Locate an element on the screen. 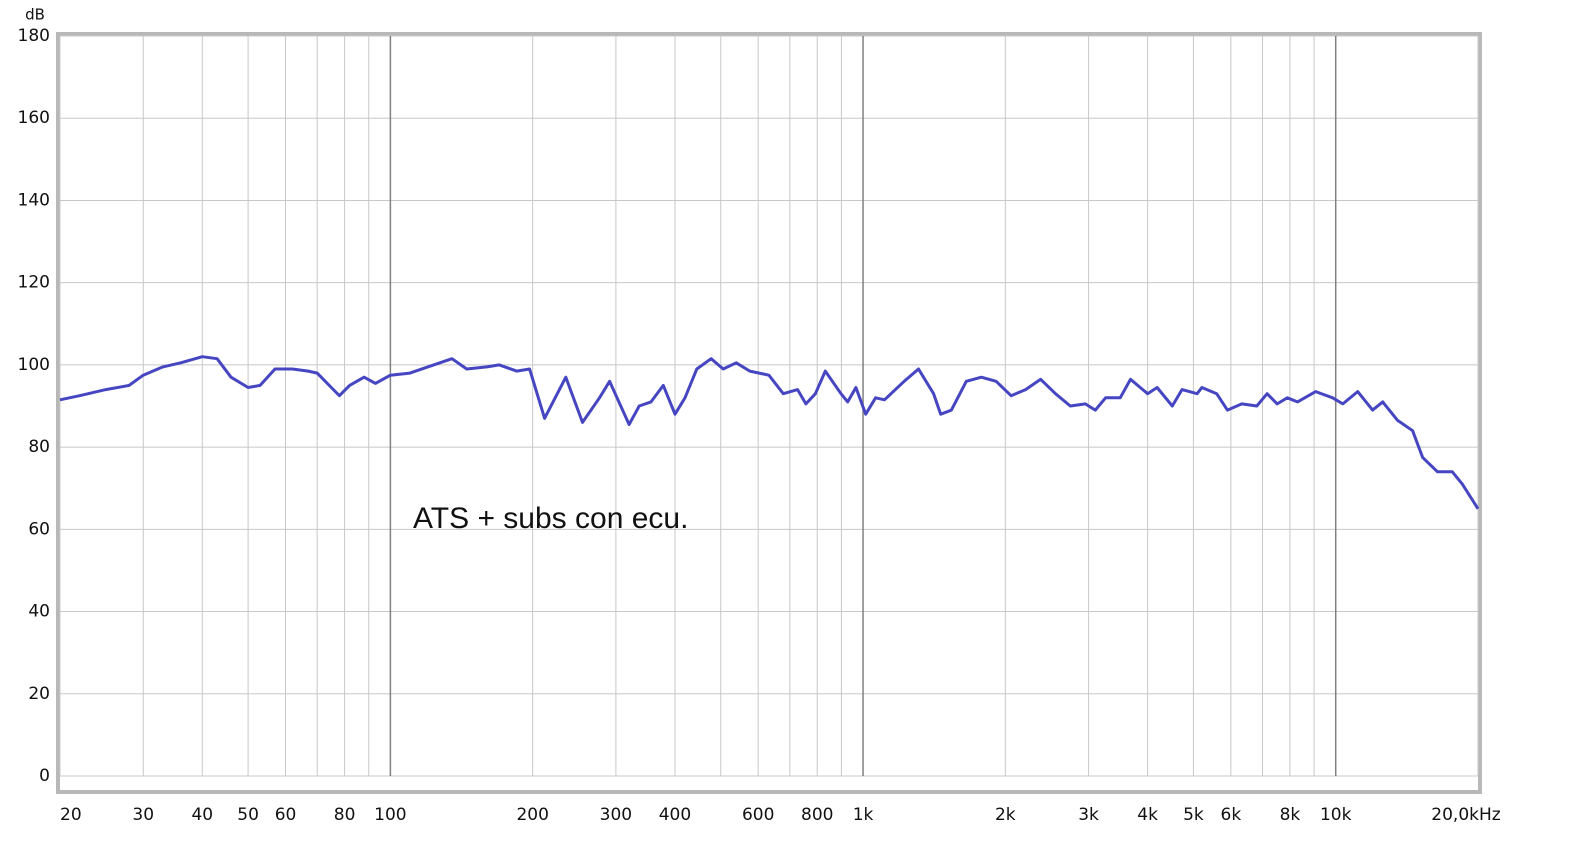 This screenshot has width=1571, height=860. x-tick-label: 300 is located at coordinates (616, 815).